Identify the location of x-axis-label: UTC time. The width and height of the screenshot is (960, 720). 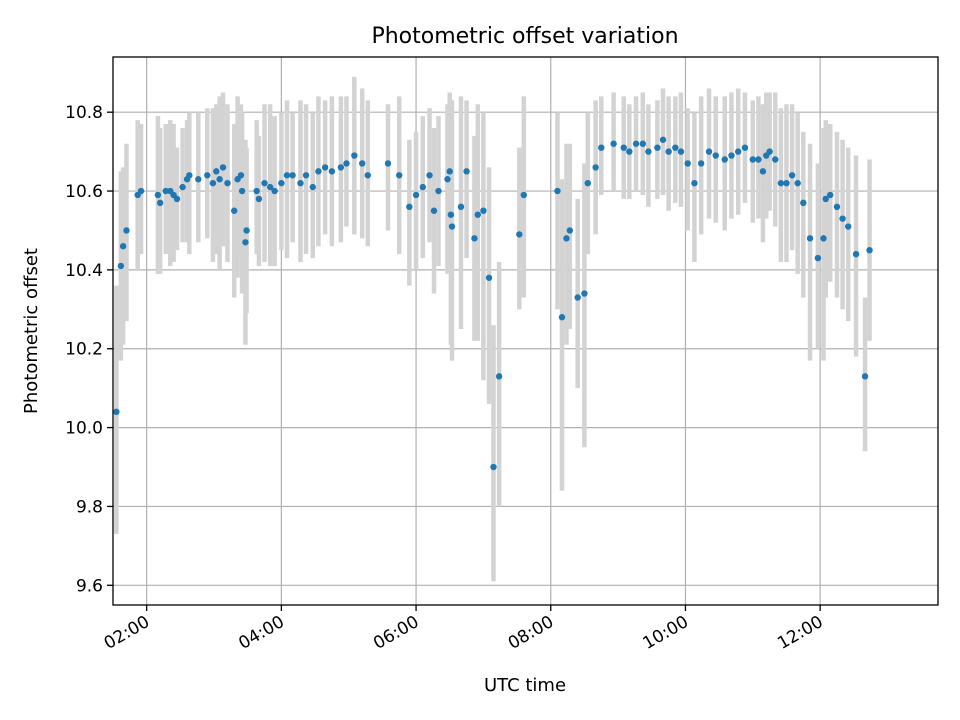
(525, 685).